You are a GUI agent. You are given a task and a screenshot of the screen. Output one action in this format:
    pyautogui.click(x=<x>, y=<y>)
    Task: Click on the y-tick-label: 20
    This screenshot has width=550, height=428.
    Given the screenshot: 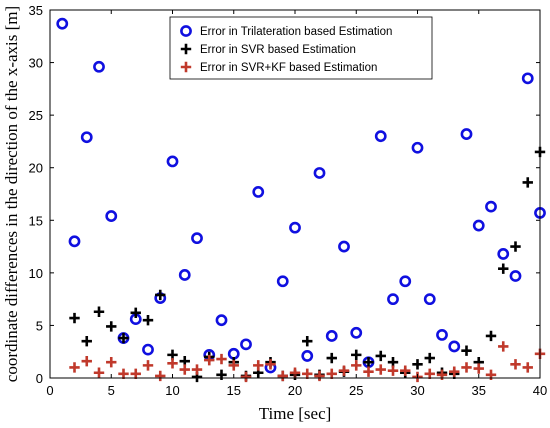 What is the action you would take?
    pyautogui.click(x=36, y=168)
    